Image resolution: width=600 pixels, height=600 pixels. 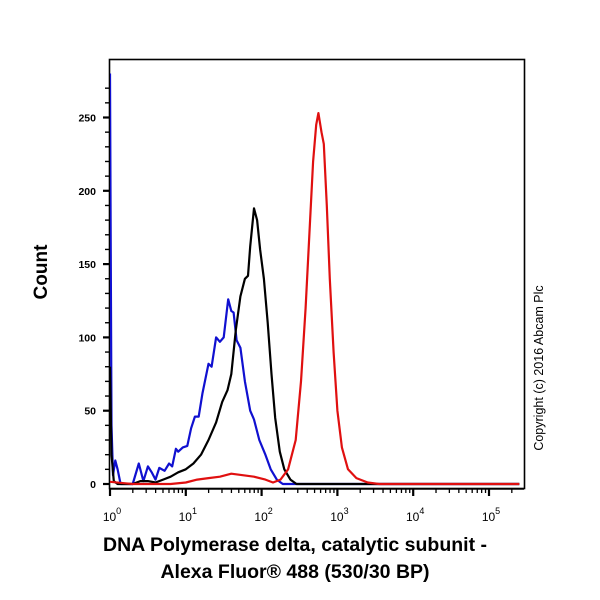 What do you see at coordinates (295, 572) in the screenshot?
I see `x-axis-label-line2: Alexa Fluor® 488 (530/30 BP)` at bounding box center [295, 572].